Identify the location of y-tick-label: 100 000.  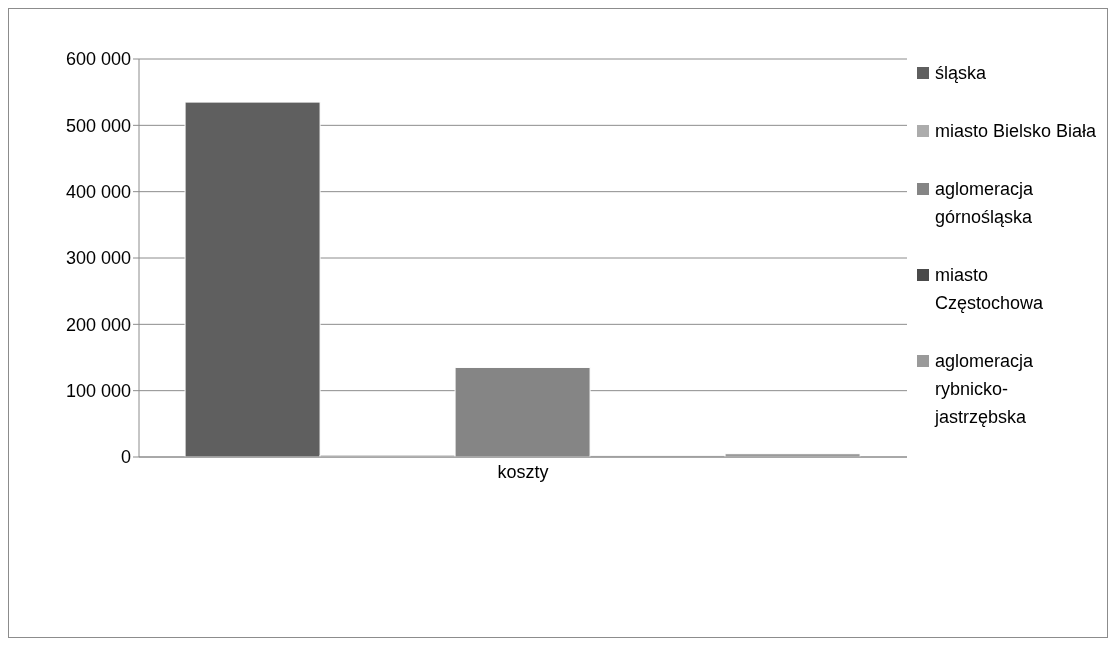
(98, 391).